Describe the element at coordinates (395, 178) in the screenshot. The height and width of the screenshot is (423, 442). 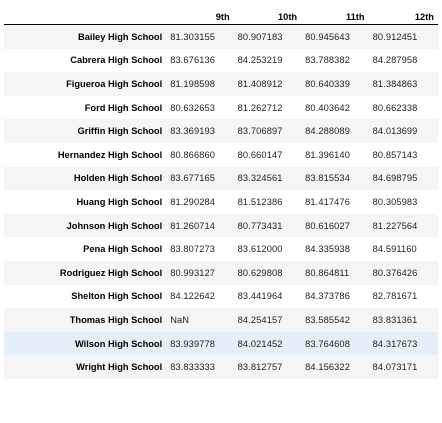
I see `table-cell: 84.698795` at that location.